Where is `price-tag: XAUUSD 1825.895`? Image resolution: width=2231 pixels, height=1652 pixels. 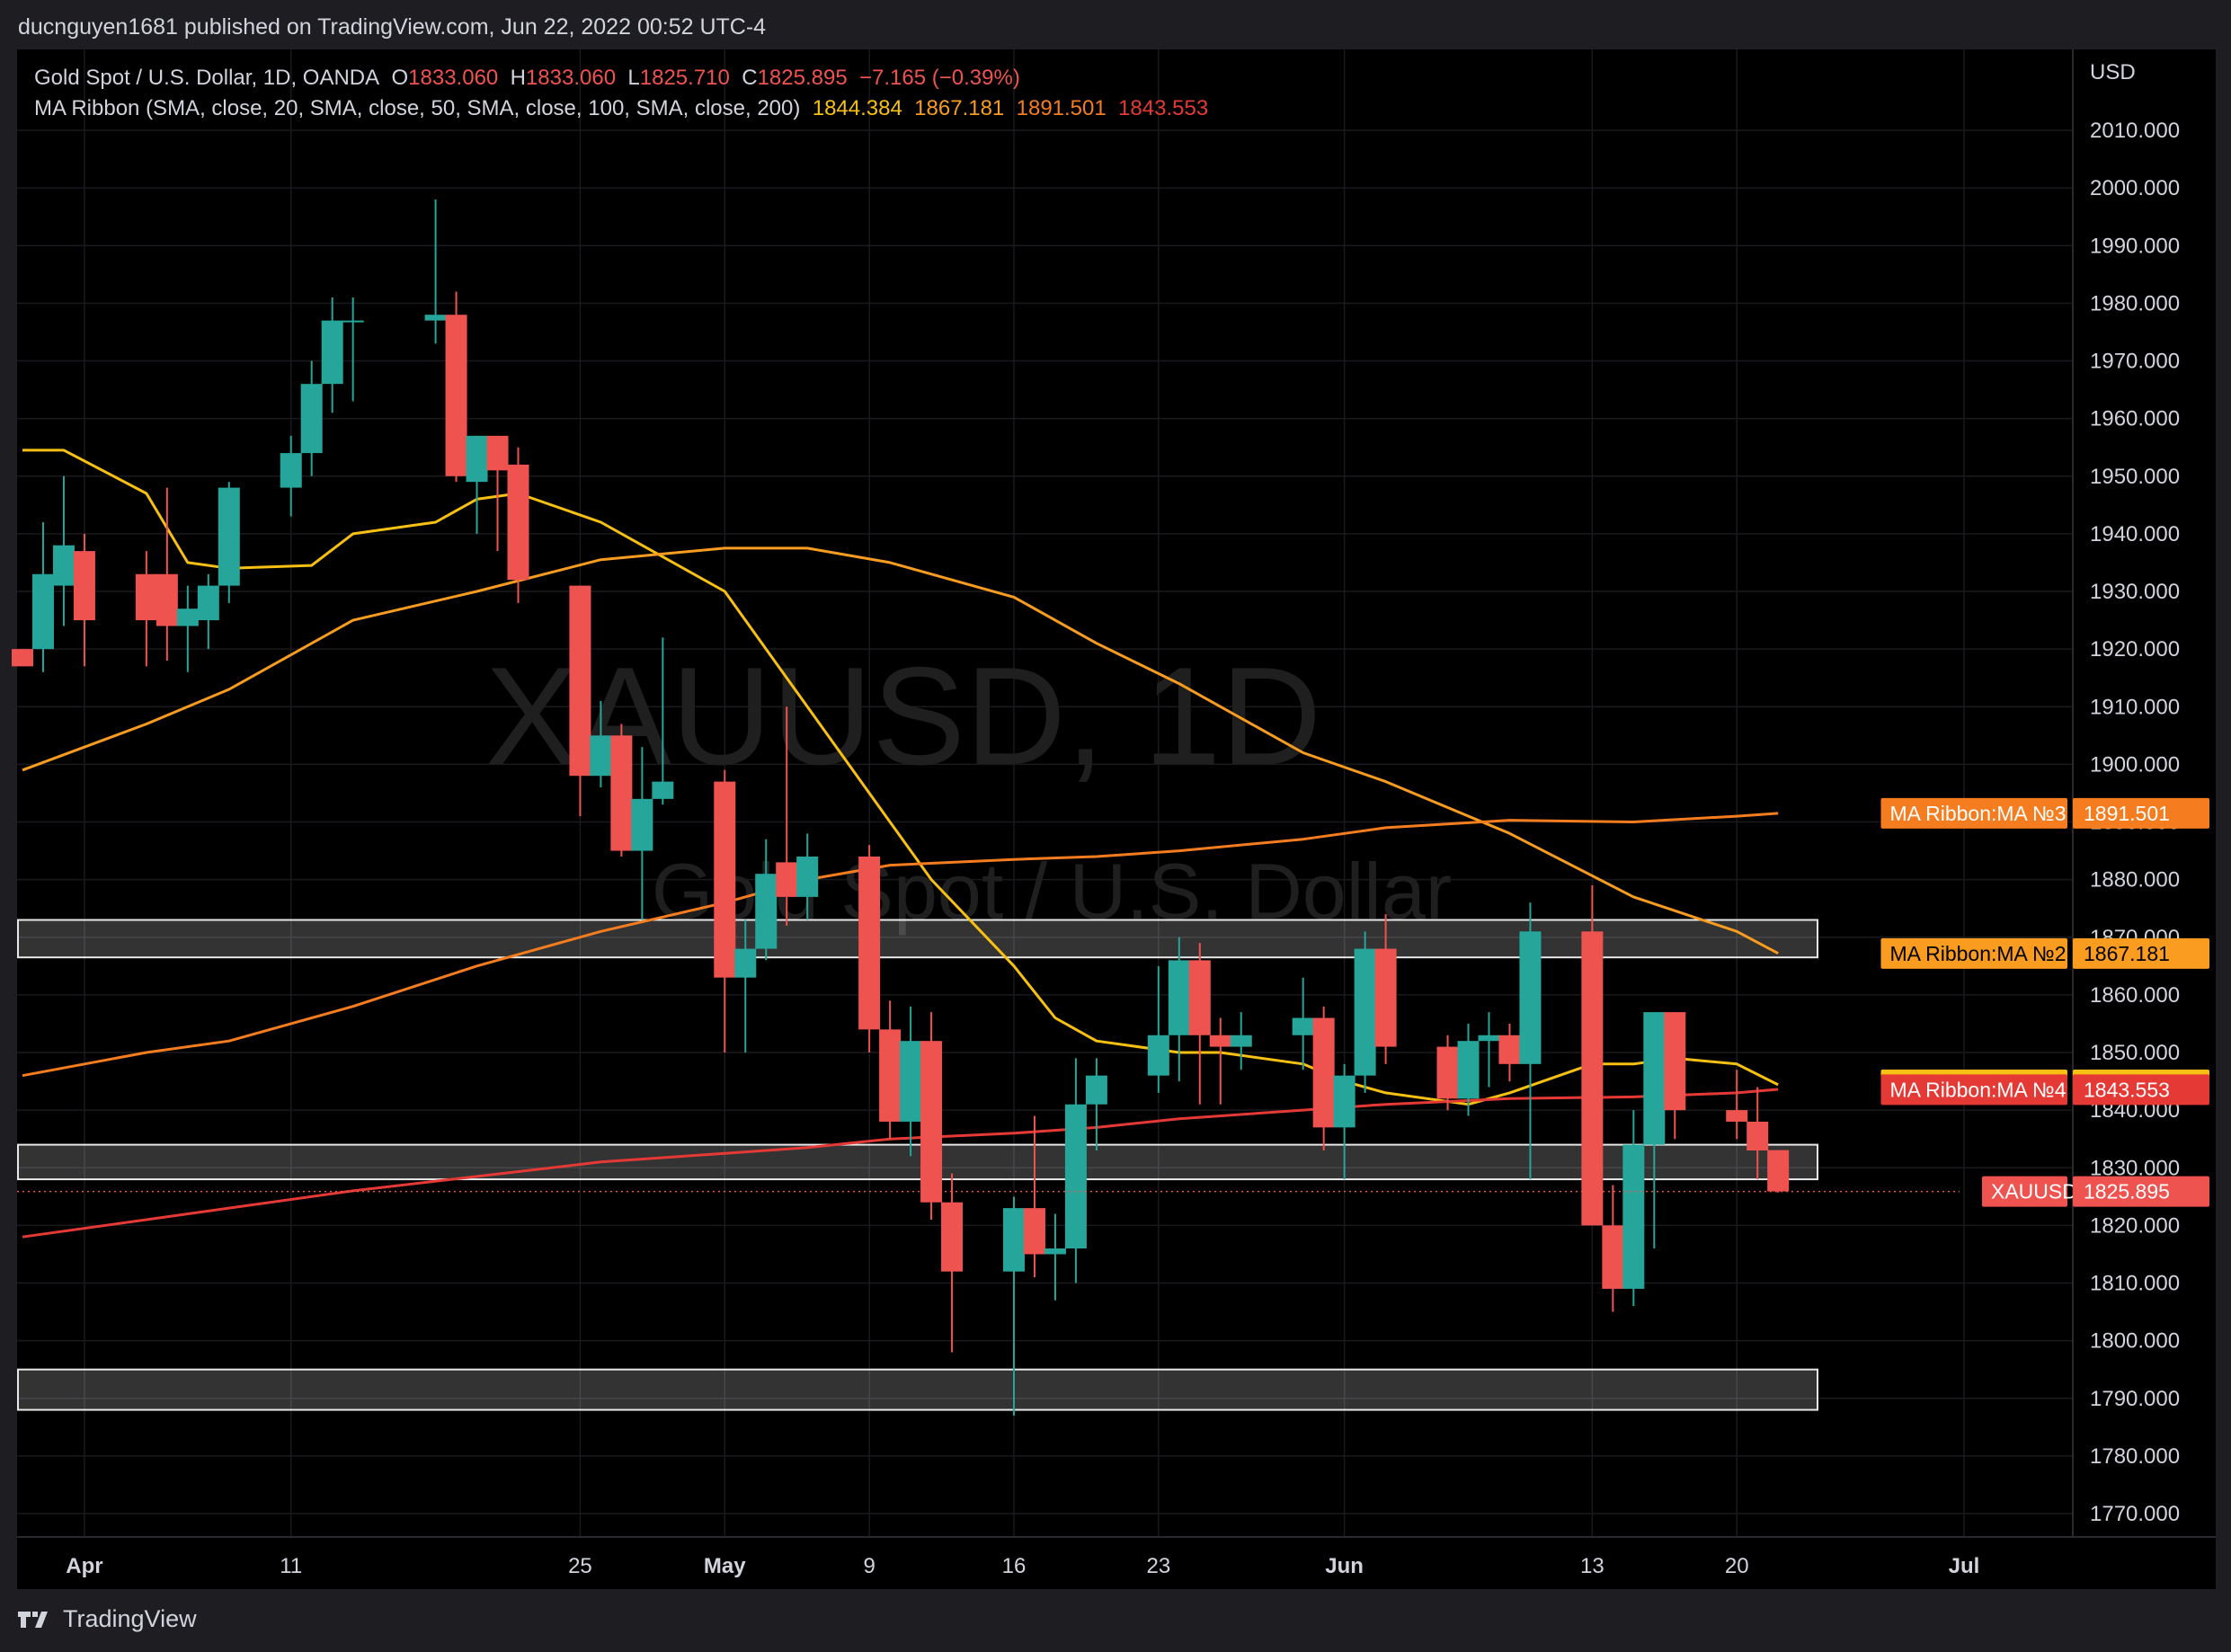
price-tag: XAUUSD 1825.895 is located at coordinates (2096, 1191).